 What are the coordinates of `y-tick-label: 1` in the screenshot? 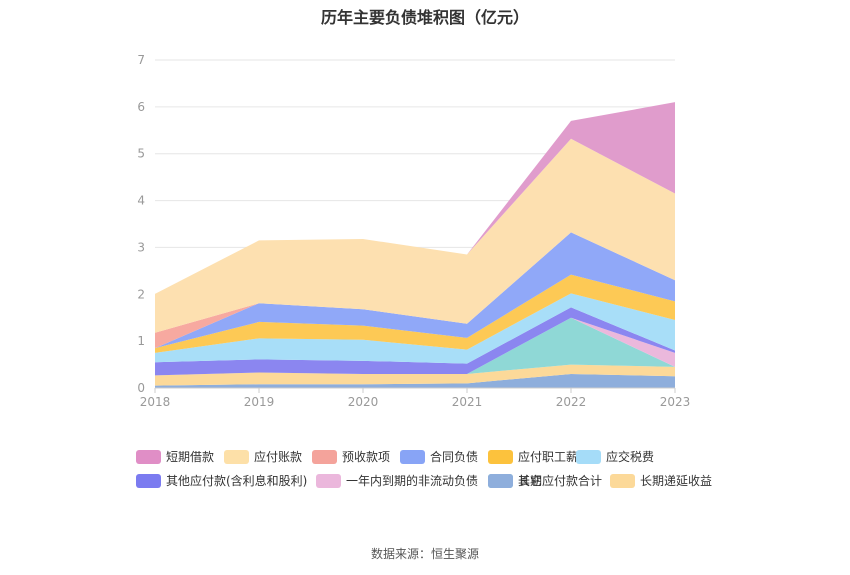 It's located at (141, 341).